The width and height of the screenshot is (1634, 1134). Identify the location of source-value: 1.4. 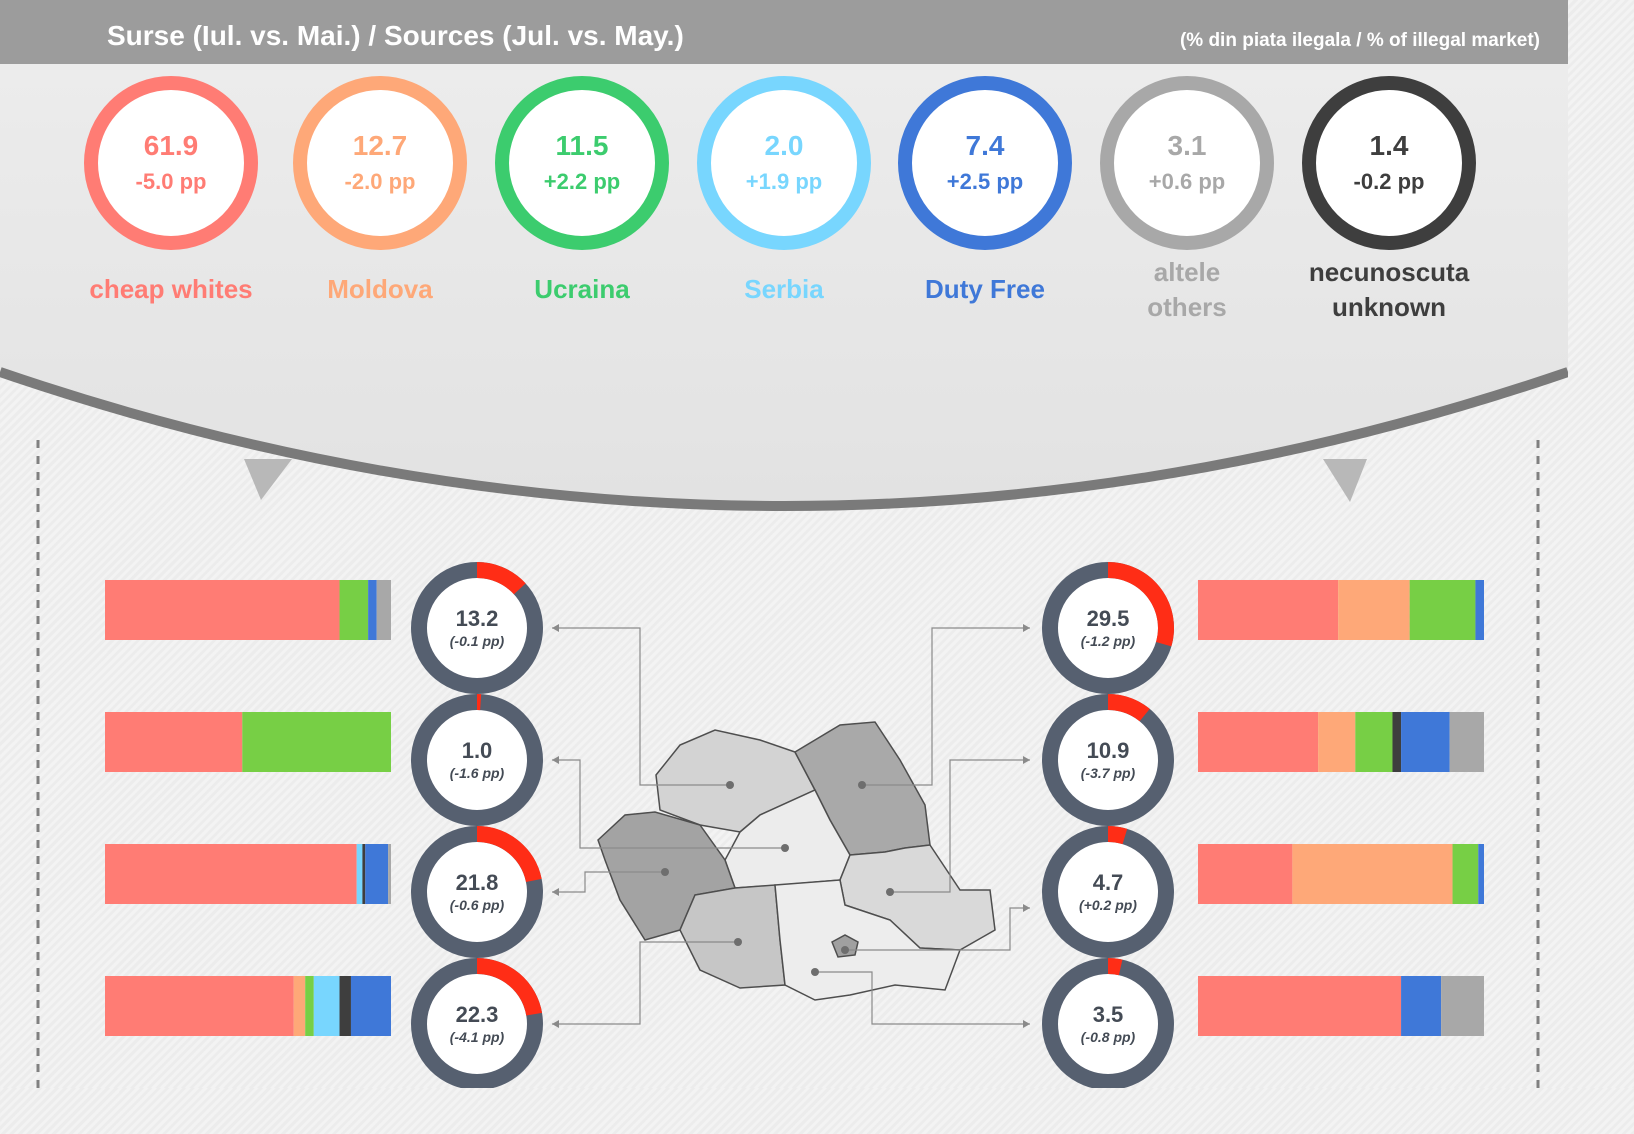
(1389, 145).